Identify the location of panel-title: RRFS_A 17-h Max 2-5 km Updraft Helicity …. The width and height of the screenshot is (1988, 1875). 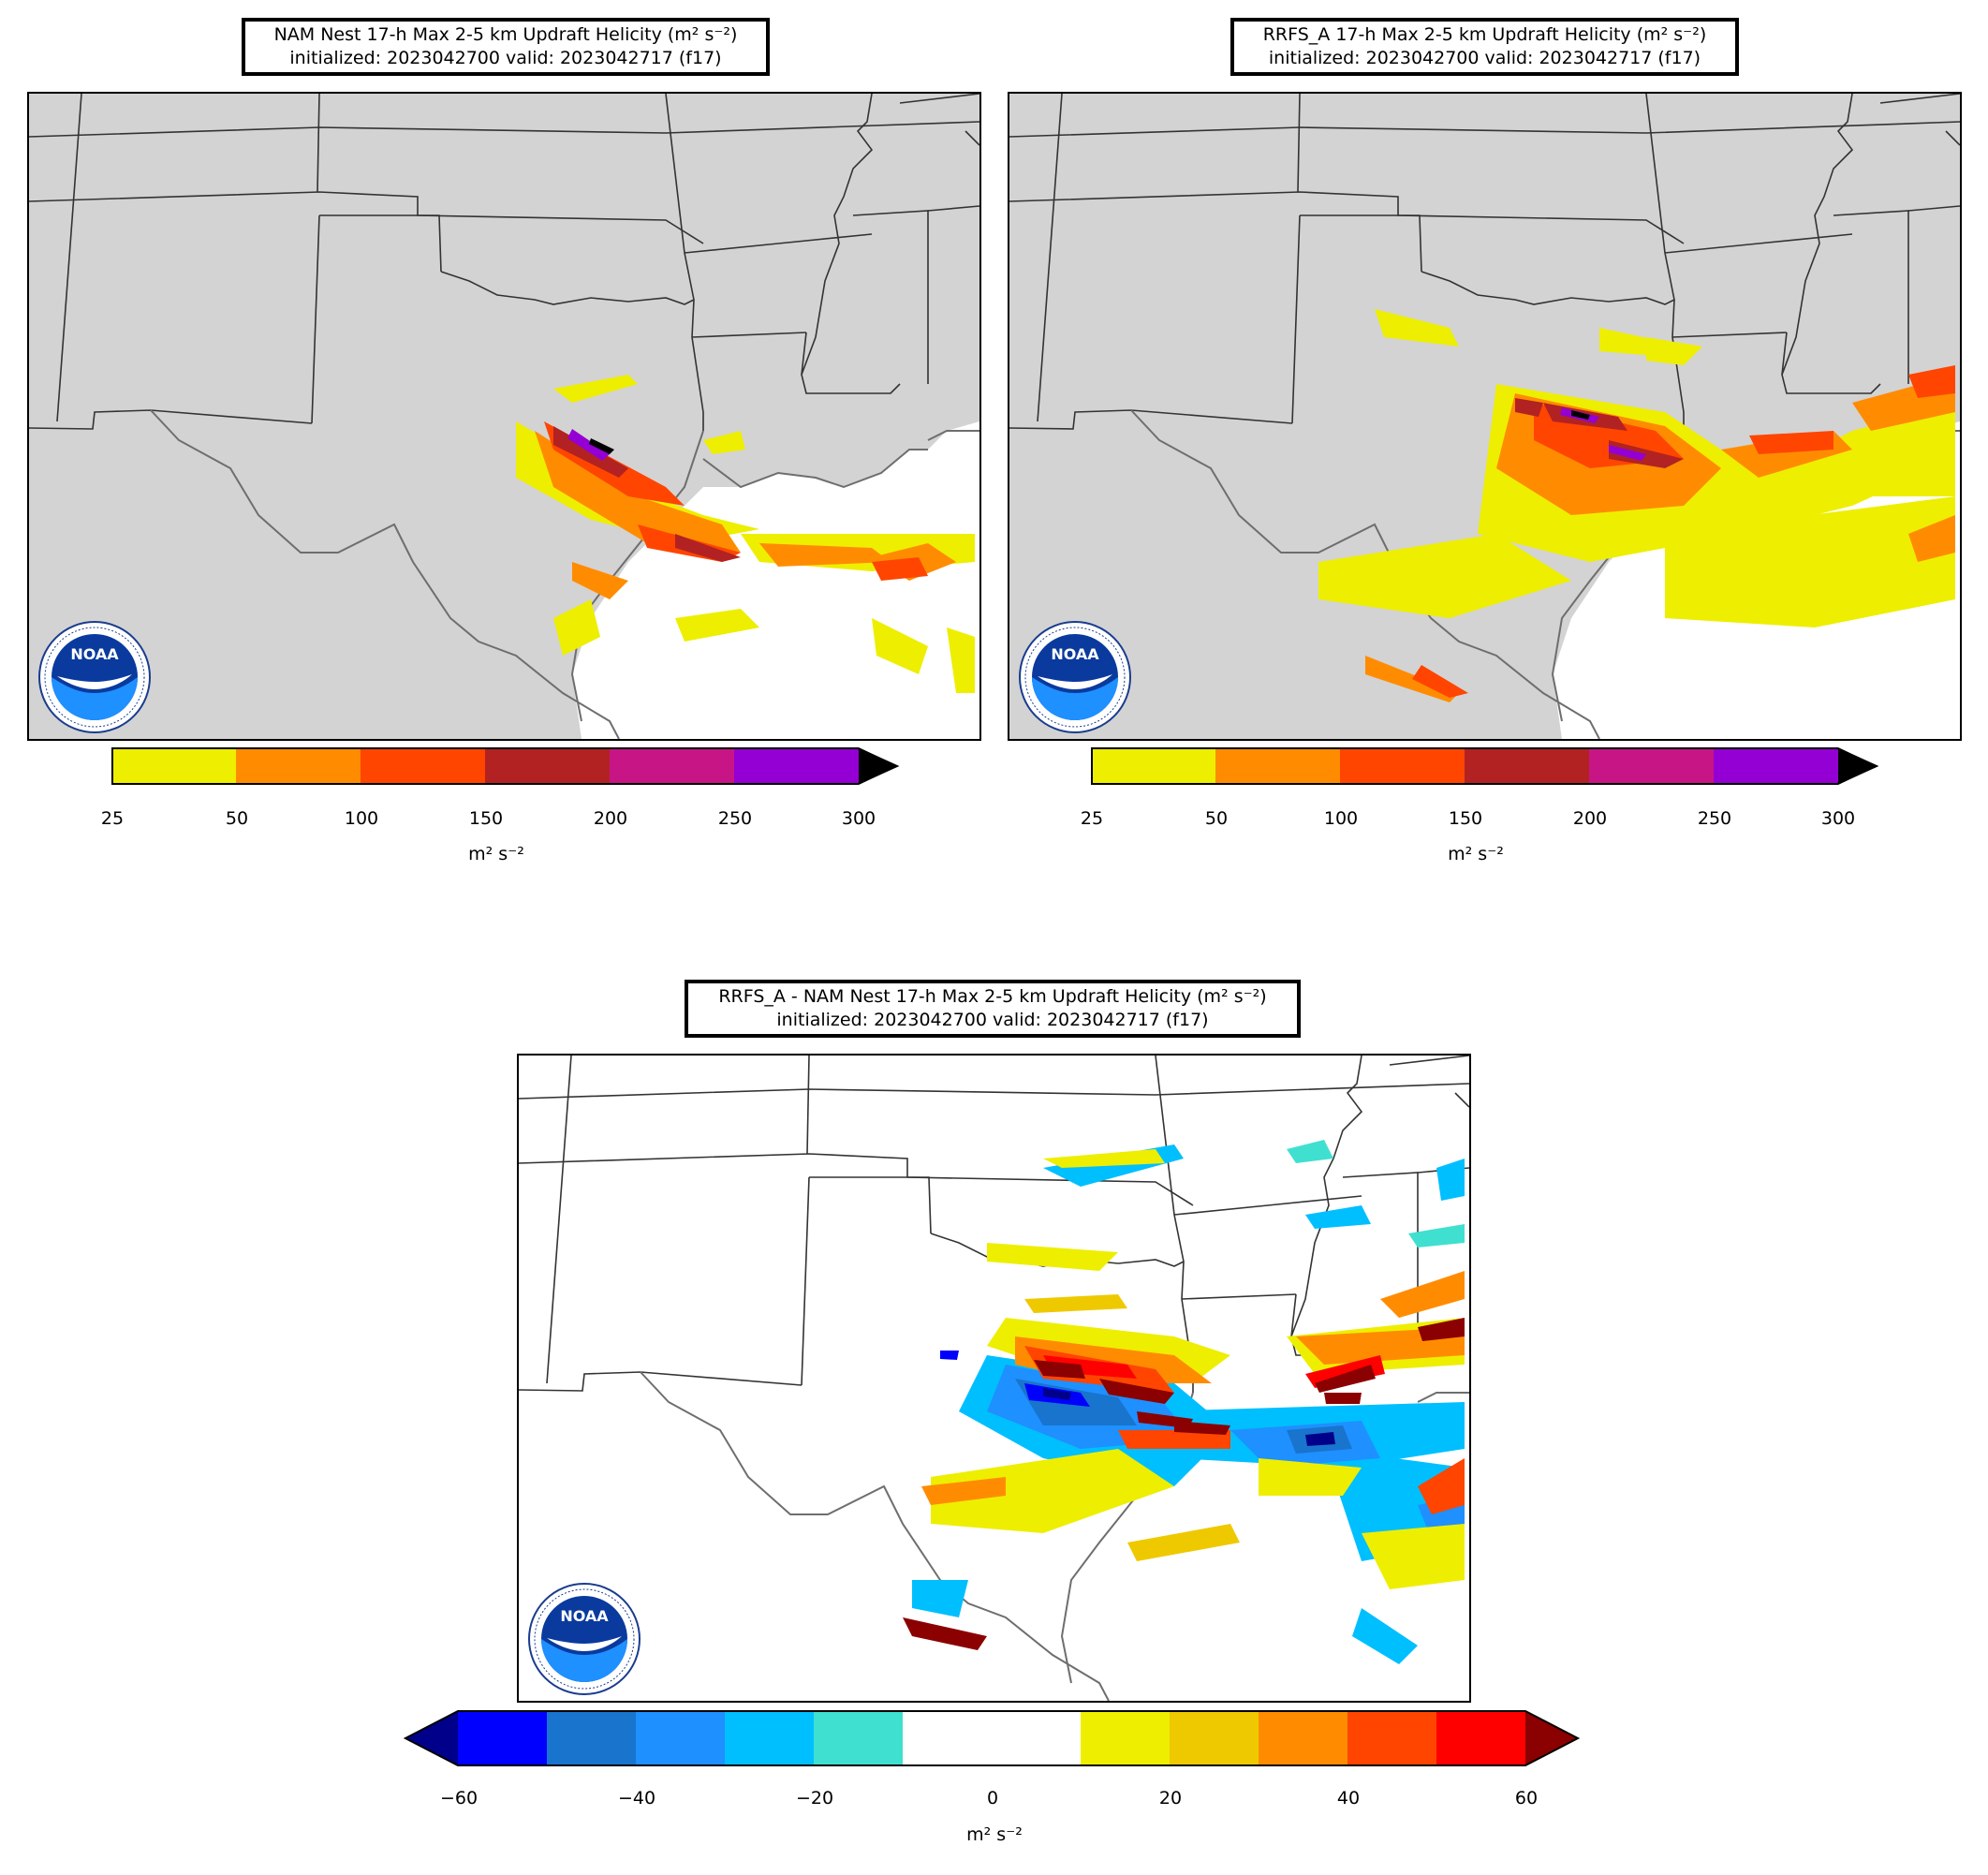
(1485, 47).